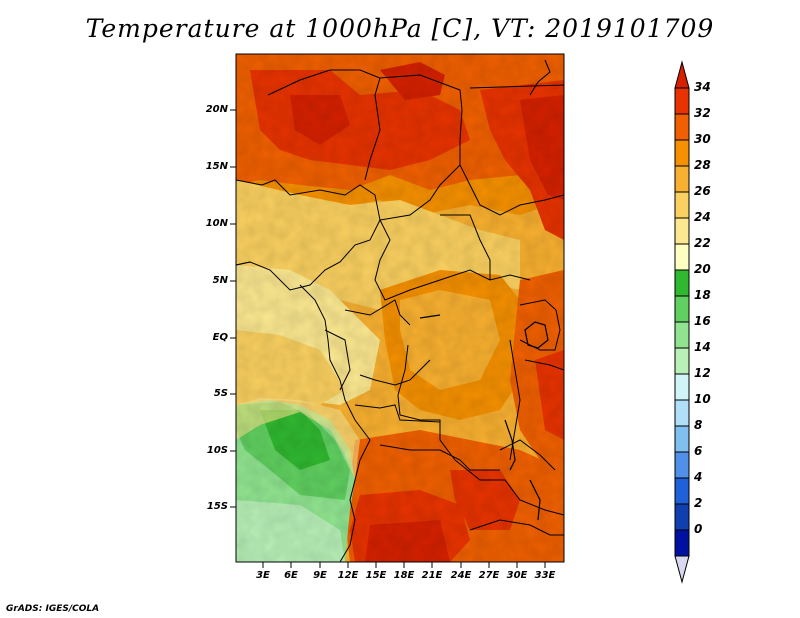 This screenshot has width=800, height=618. What do you see at coordinates (698, 503) in the screenshot?
I see `colorbar-label: 2` at bounding box center [698, 503].